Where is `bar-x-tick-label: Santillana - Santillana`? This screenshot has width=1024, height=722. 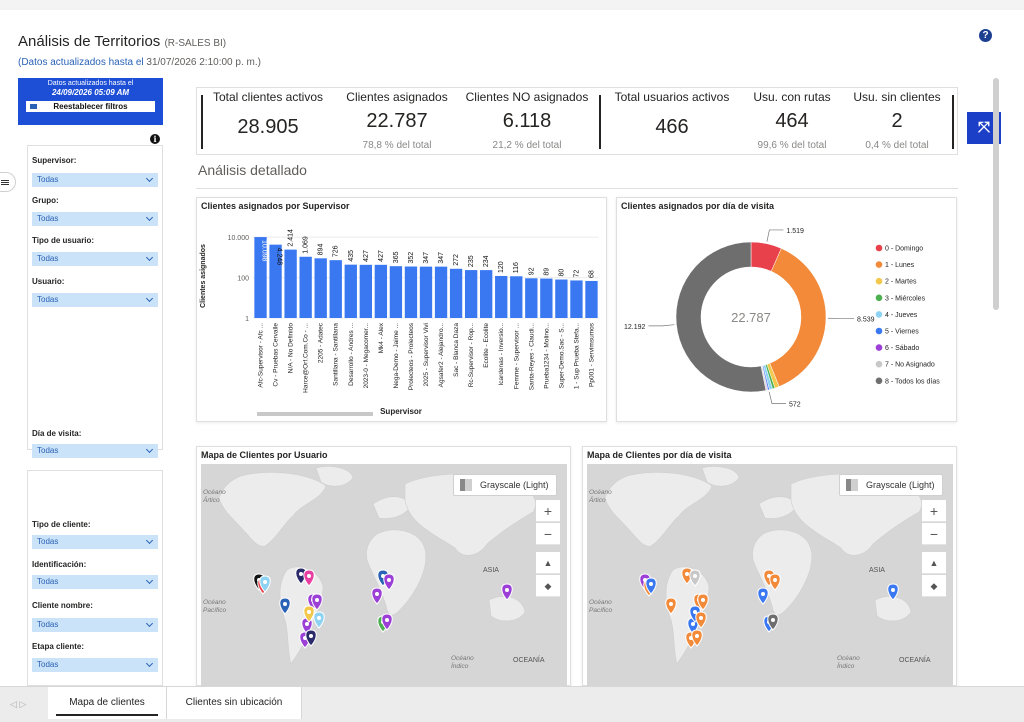 bar-x-tick-label: Santillana - Santillana is located at coordinates (336, 354).